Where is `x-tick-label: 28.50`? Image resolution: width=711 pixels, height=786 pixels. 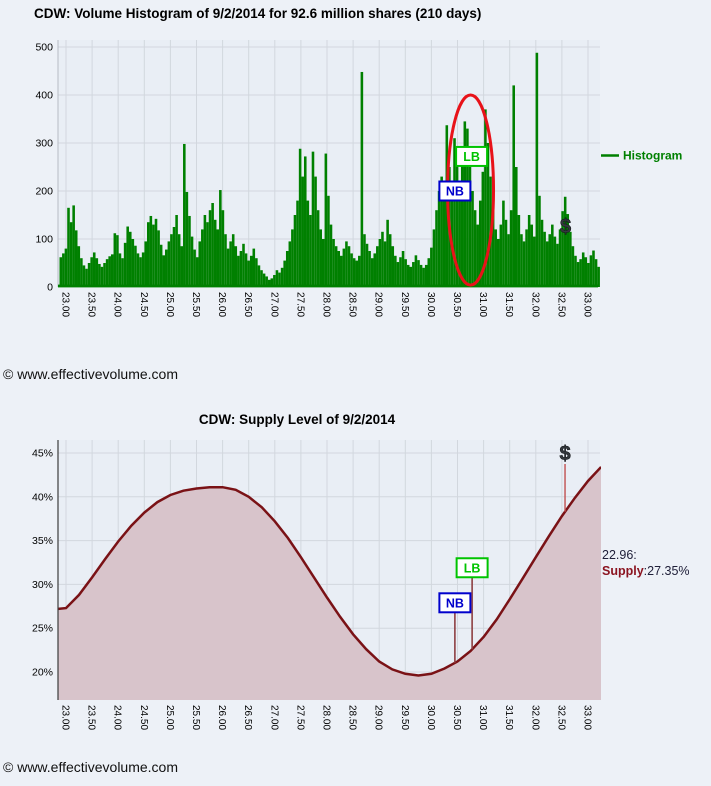 x-tick-label: 28.50 is located at coordinates (352, 717).